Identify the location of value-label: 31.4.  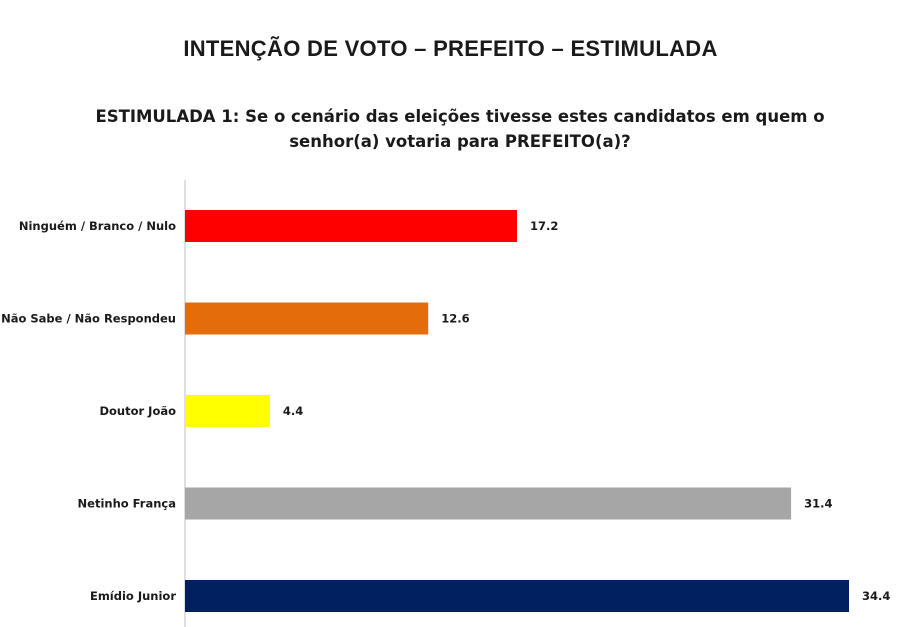
(818, 504).